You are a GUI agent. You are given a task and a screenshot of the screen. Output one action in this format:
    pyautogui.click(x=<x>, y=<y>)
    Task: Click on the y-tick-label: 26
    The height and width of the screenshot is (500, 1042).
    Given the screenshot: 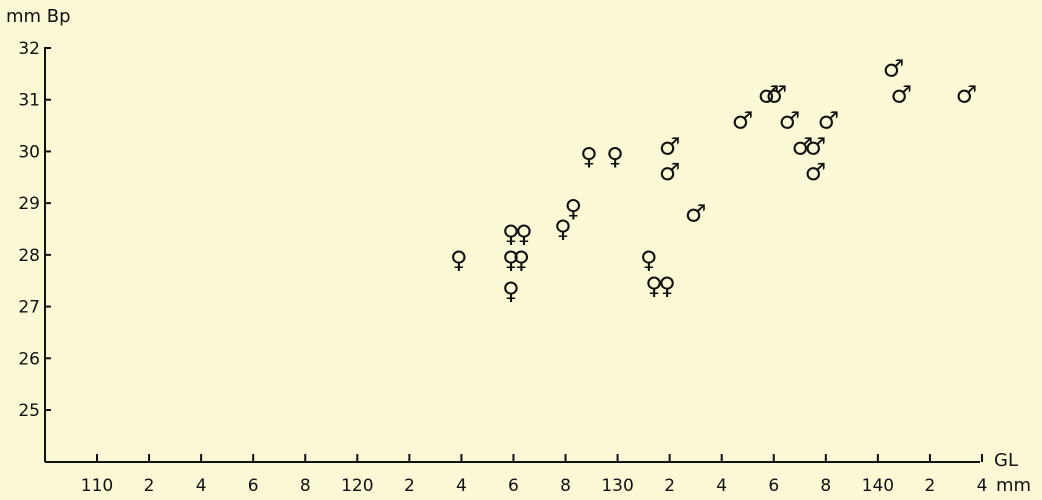 What is the action you would take?
    pyautogui.click(x=29, y=359)
    